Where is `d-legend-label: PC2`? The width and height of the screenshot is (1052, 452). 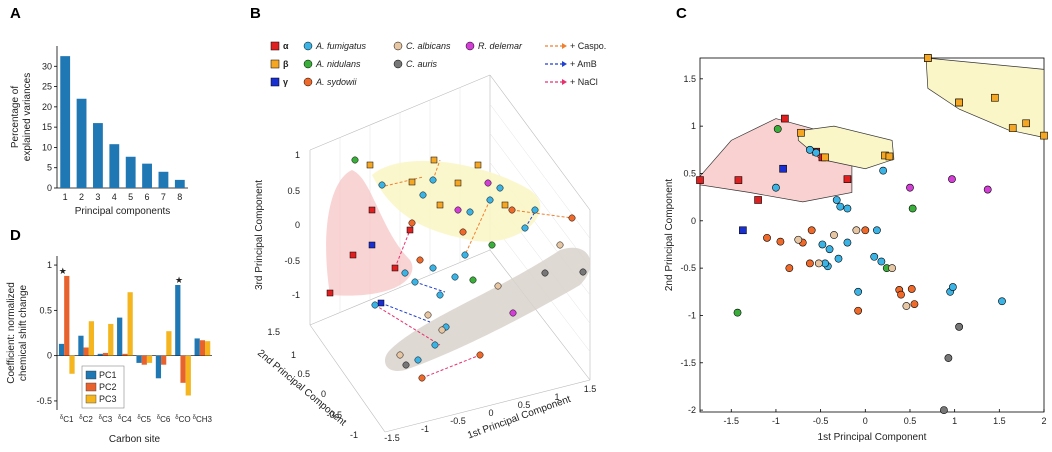
d-legend-label: PC2 is located at coordinates (108, 387).